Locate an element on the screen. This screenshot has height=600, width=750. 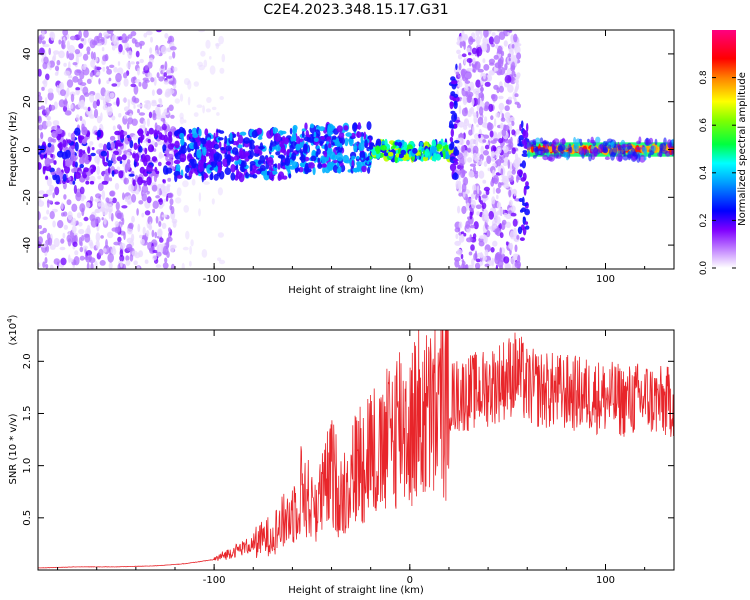
y-tick-label: 1.0 is located at coordinates (27, 466).